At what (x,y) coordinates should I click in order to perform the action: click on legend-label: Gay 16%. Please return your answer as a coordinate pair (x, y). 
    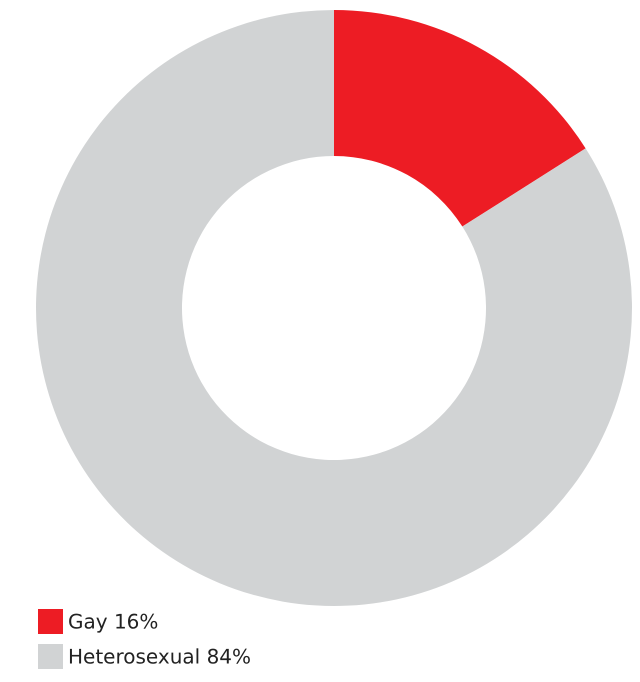
    Looking at the image, I should click on (113, 622).